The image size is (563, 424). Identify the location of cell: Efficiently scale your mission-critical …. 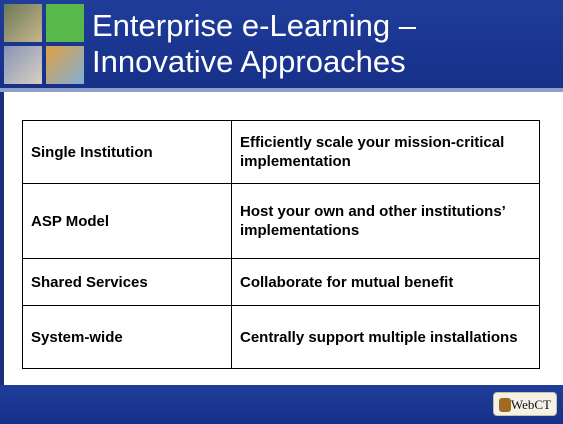
(385, 152).